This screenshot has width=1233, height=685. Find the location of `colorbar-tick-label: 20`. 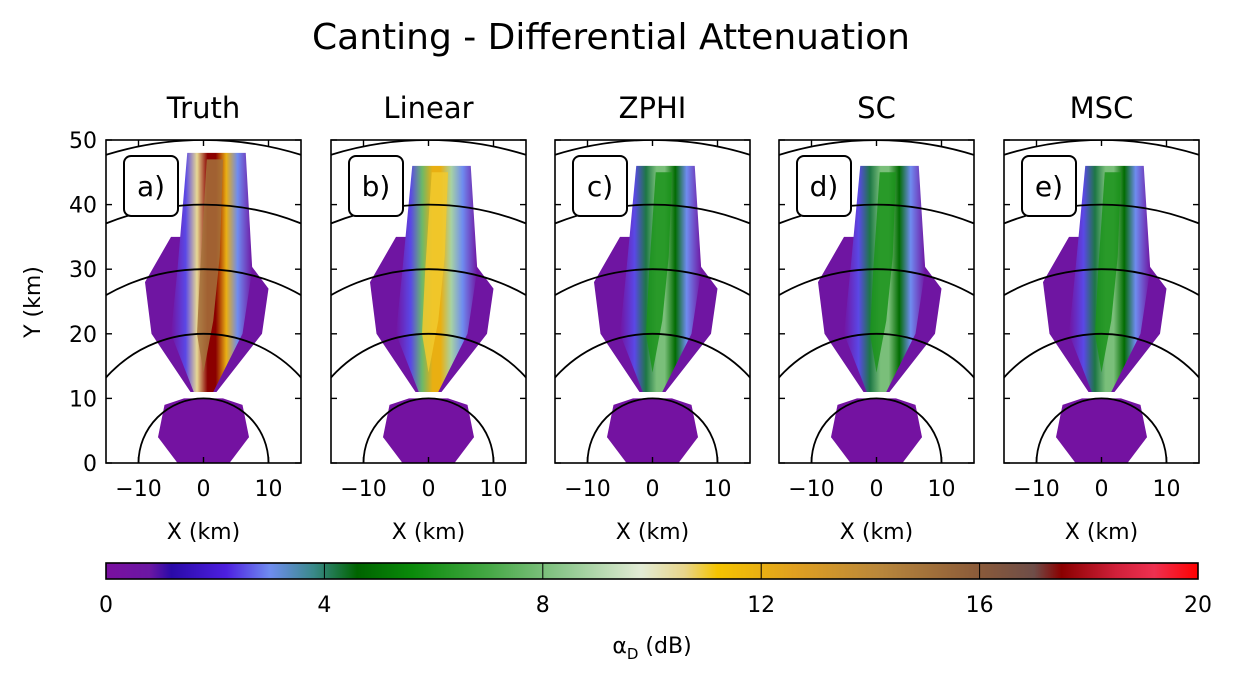

colorbar-tick-label: 20 is located at coordinates (1198, 605).